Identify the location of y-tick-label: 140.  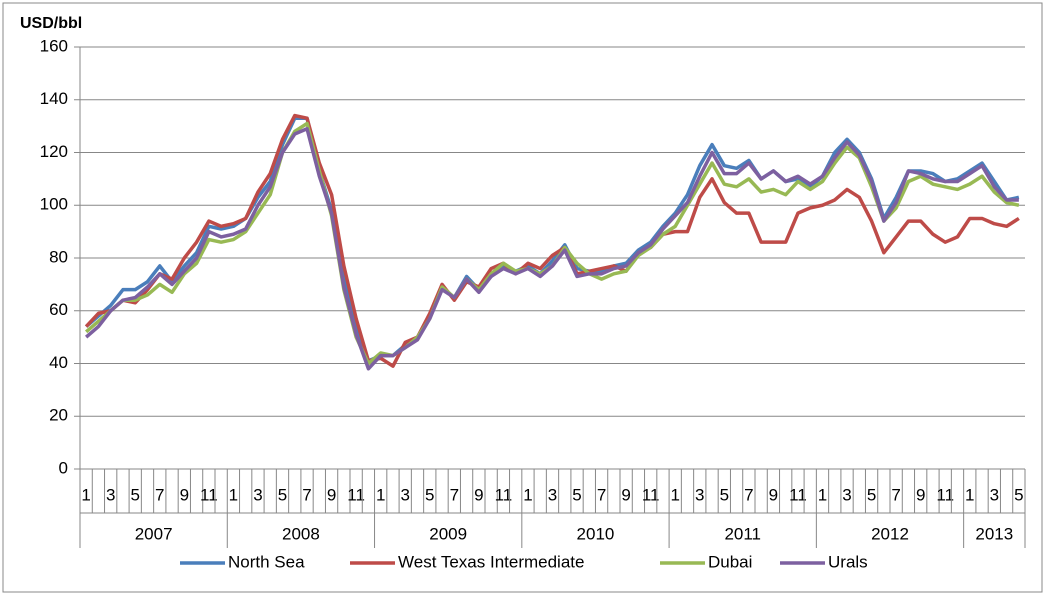
(54, 98).